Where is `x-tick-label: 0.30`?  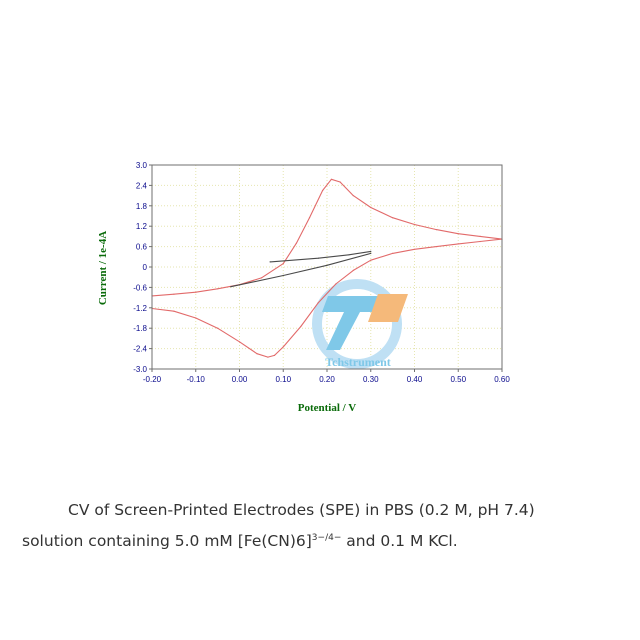 x-tick-label: 0.30 is located at coordinates (371, 379).